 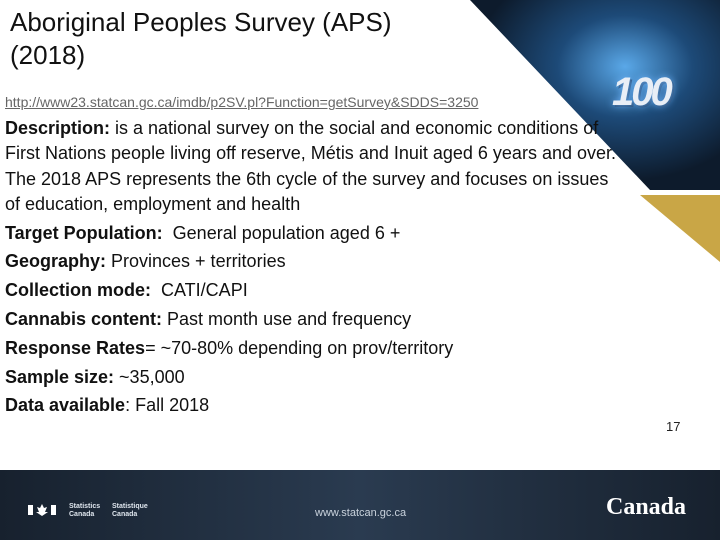 I want to click on agency-fr: Statistique Canada, so click(x=130, y=510).